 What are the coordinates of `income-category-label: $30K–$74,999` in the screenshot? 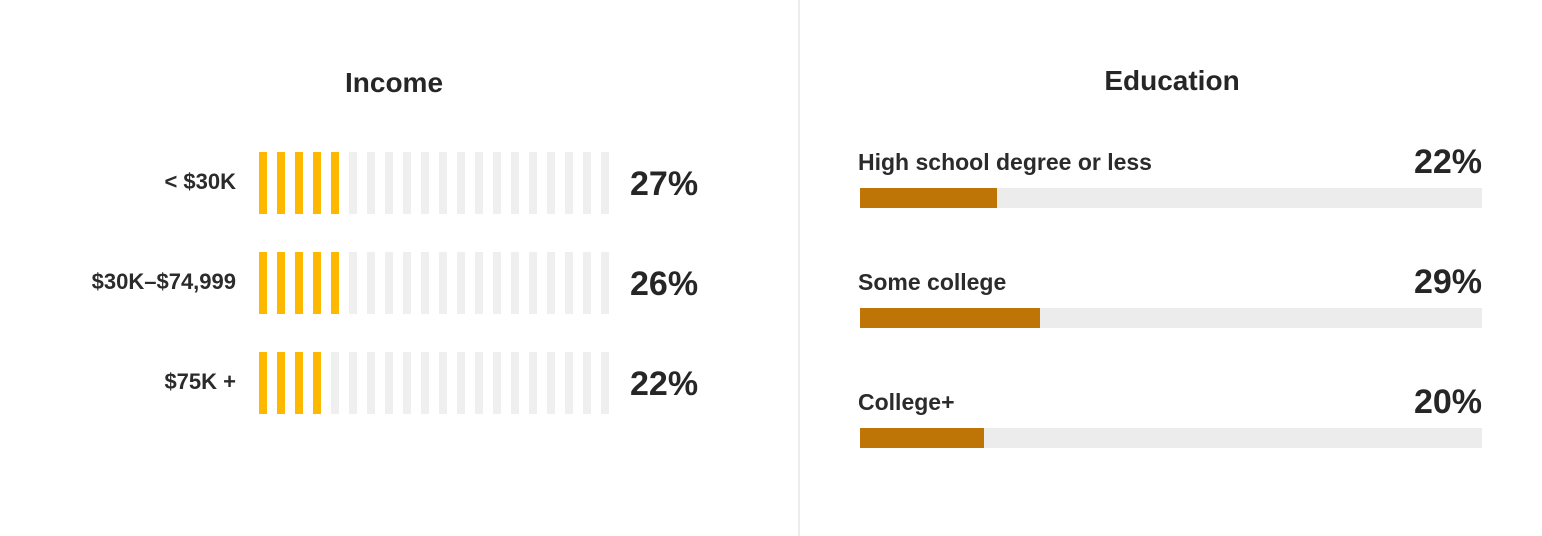 It's located at (163, 281).